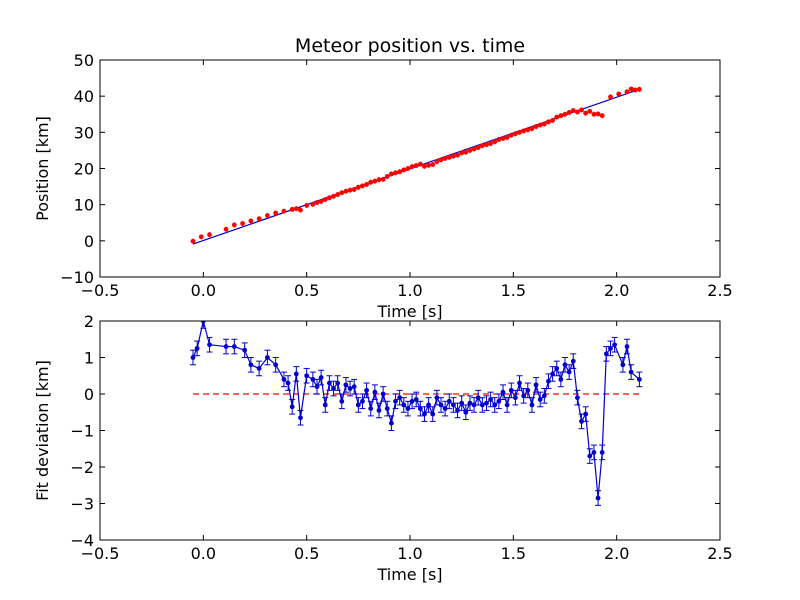 Image resolution: width=800 pixels, height=600 pixels. I want to click on y-tick-label: 2, so click(89, 321).